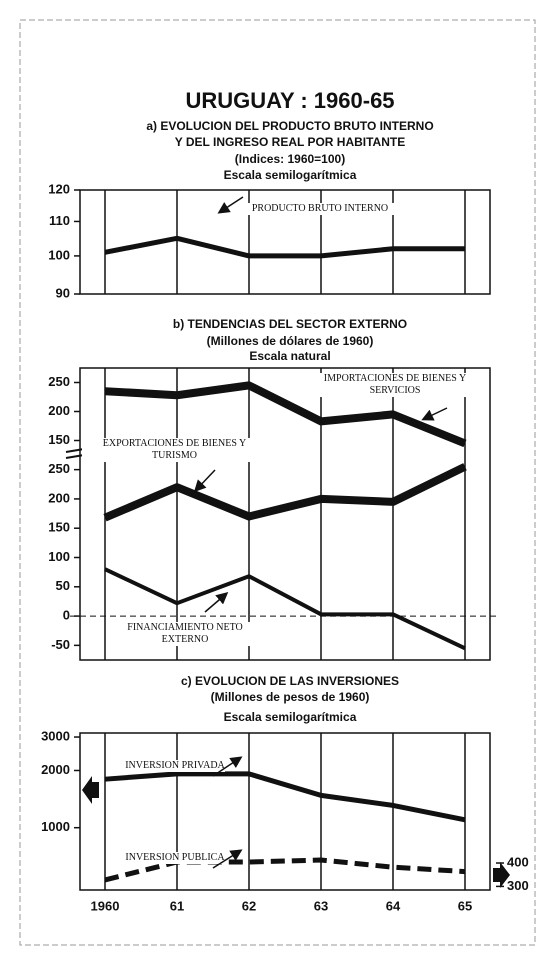  I want to click on y-tick-label: 110, so click(59, 220).